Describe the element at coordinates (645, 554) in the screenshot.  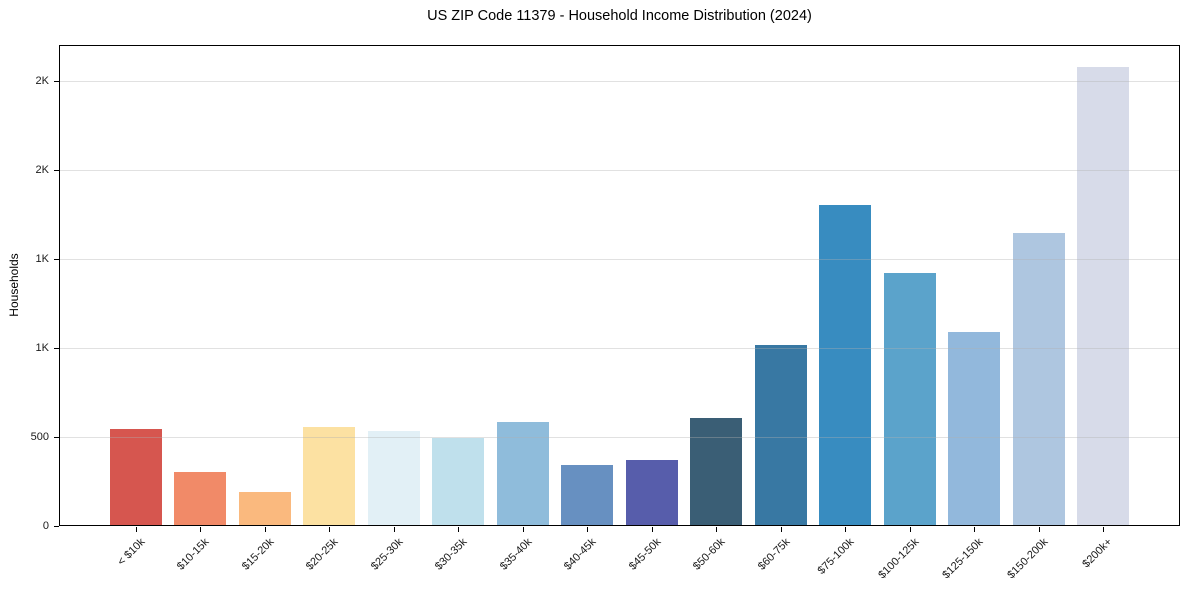
I see `x-tick-label: $45-50k` at that location.